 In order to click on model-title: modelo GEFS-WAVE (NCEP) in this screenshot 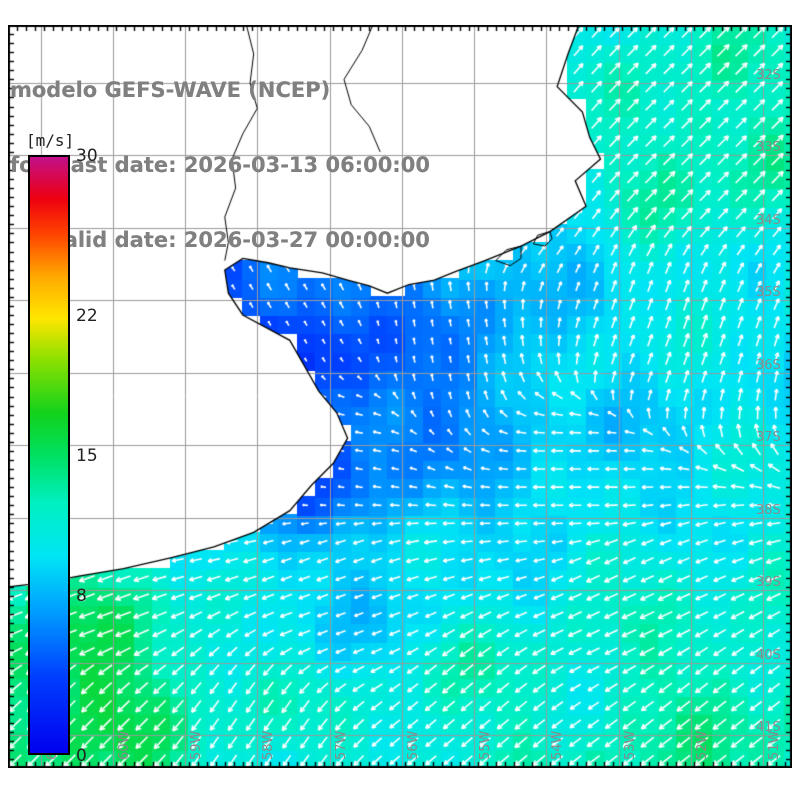, I will do `click(170, 90)`.